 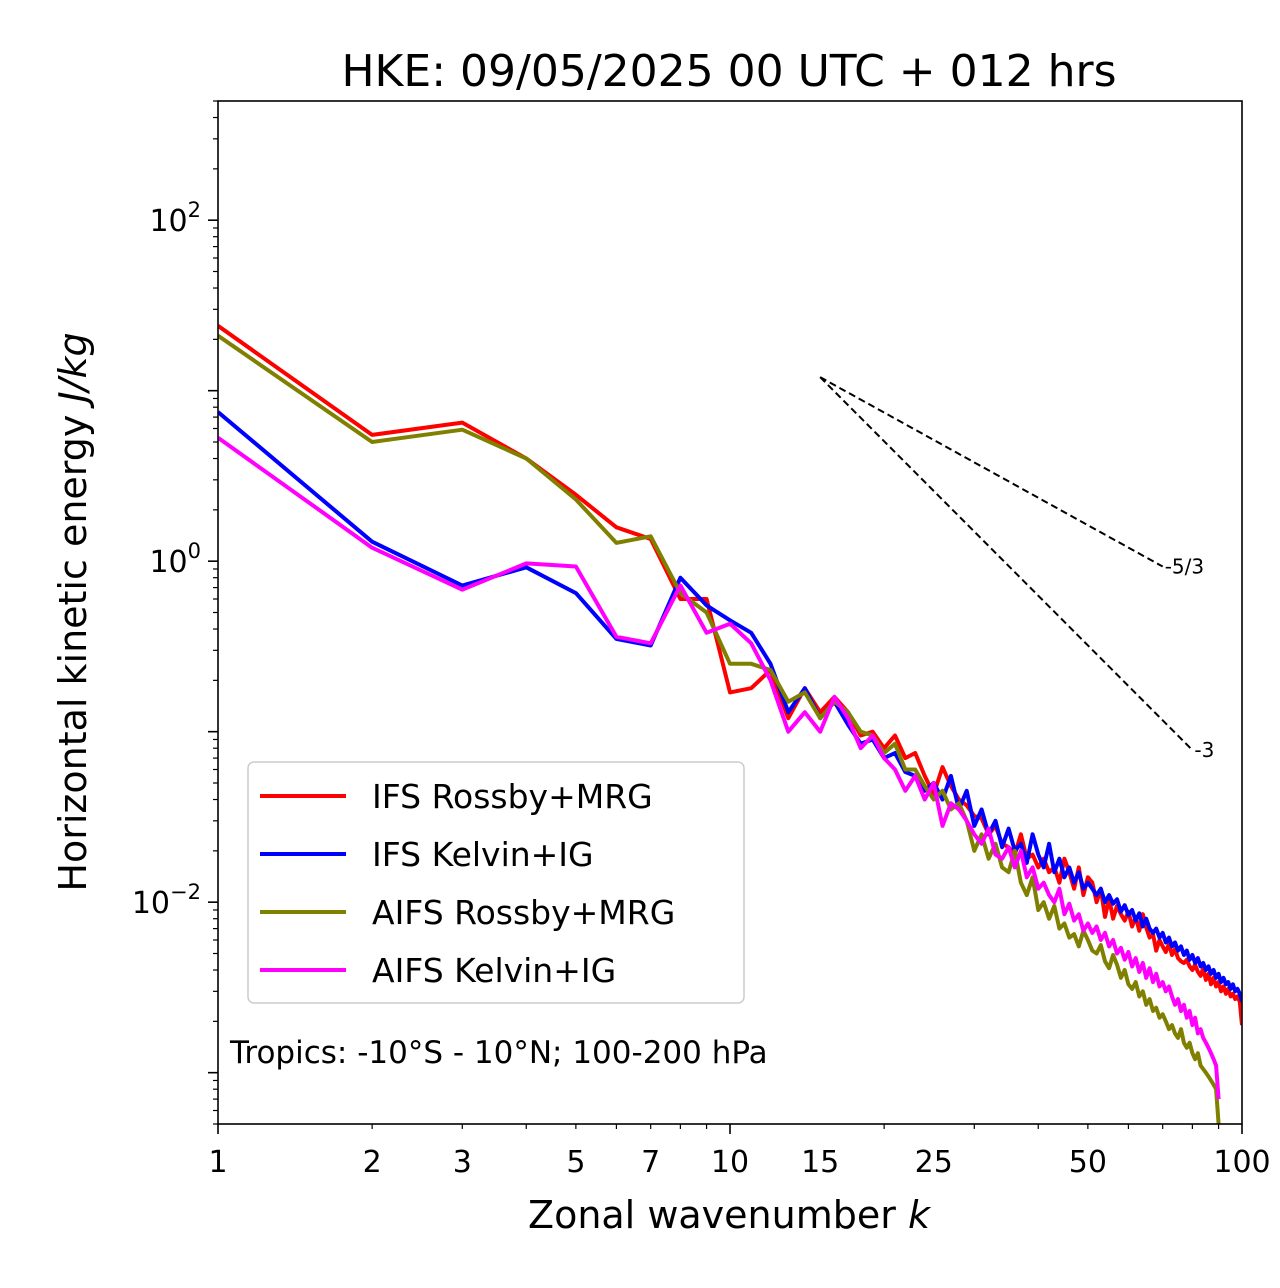 What do you see at coordinates (730, 1215) in the screenshot?
I see `x-axis-label: Zonal wavenumber k` at bounding box center [730, 1215].